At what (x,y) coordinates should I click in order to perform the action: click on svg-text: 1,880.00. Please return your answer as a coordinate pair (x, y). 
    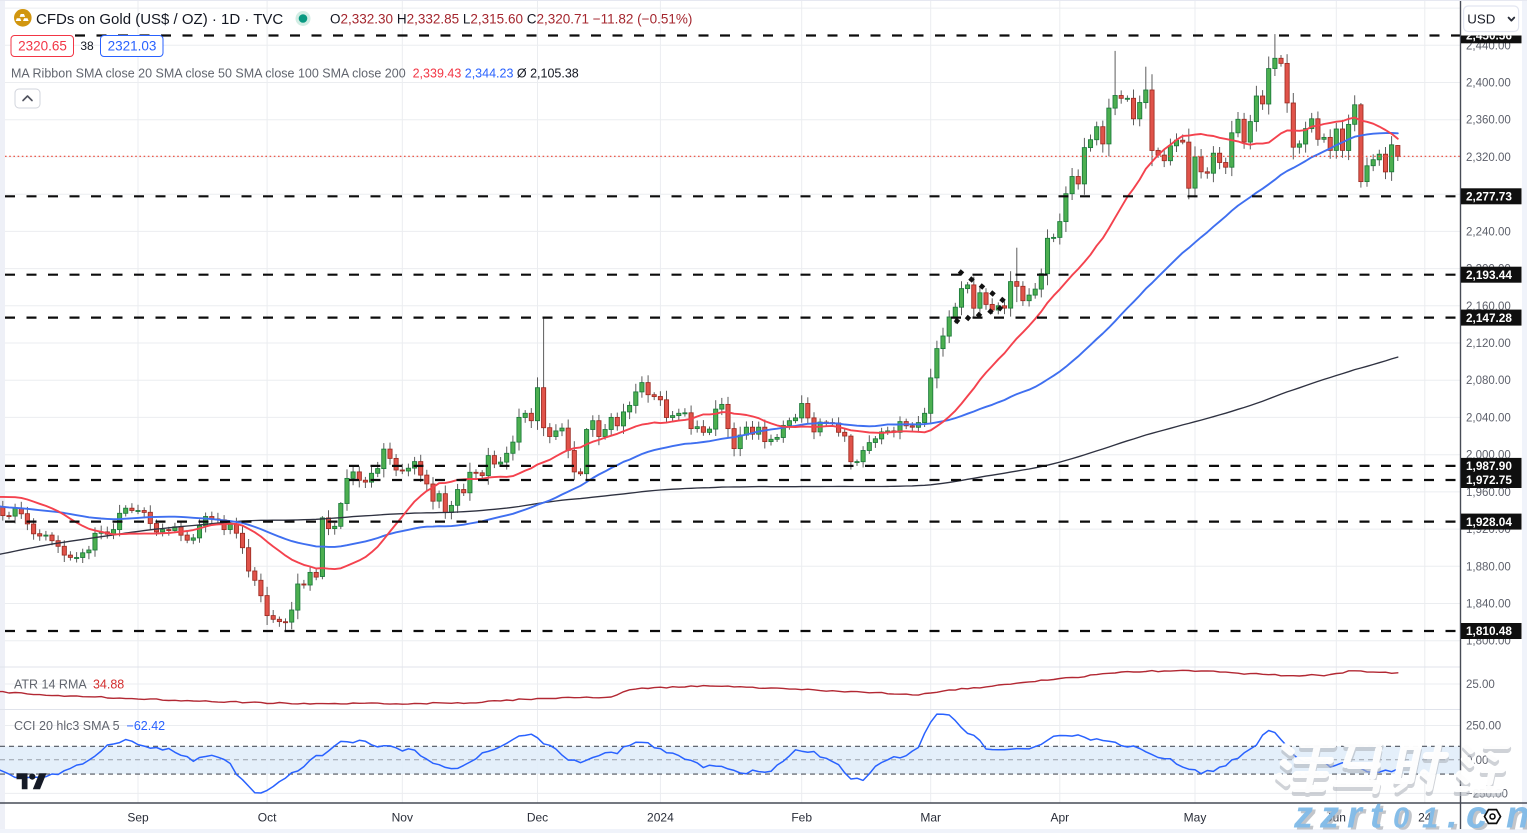
    Looking at the image, I should click on (1488, 567).